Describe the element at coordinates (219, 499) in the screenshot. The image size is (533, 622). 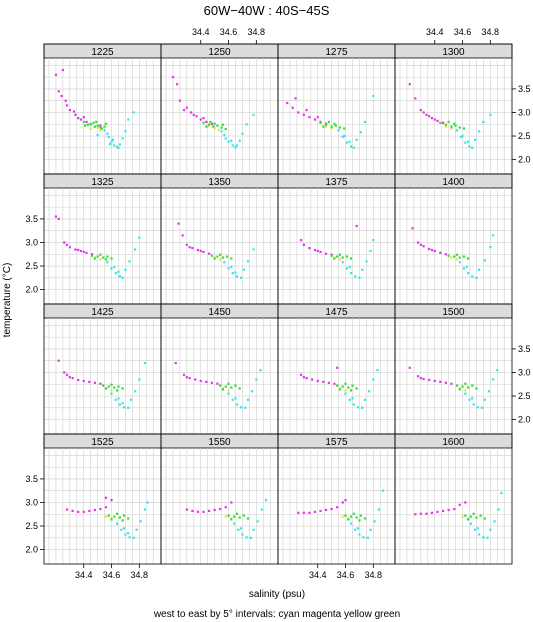
I see `panel-1550: 1550` at that location.